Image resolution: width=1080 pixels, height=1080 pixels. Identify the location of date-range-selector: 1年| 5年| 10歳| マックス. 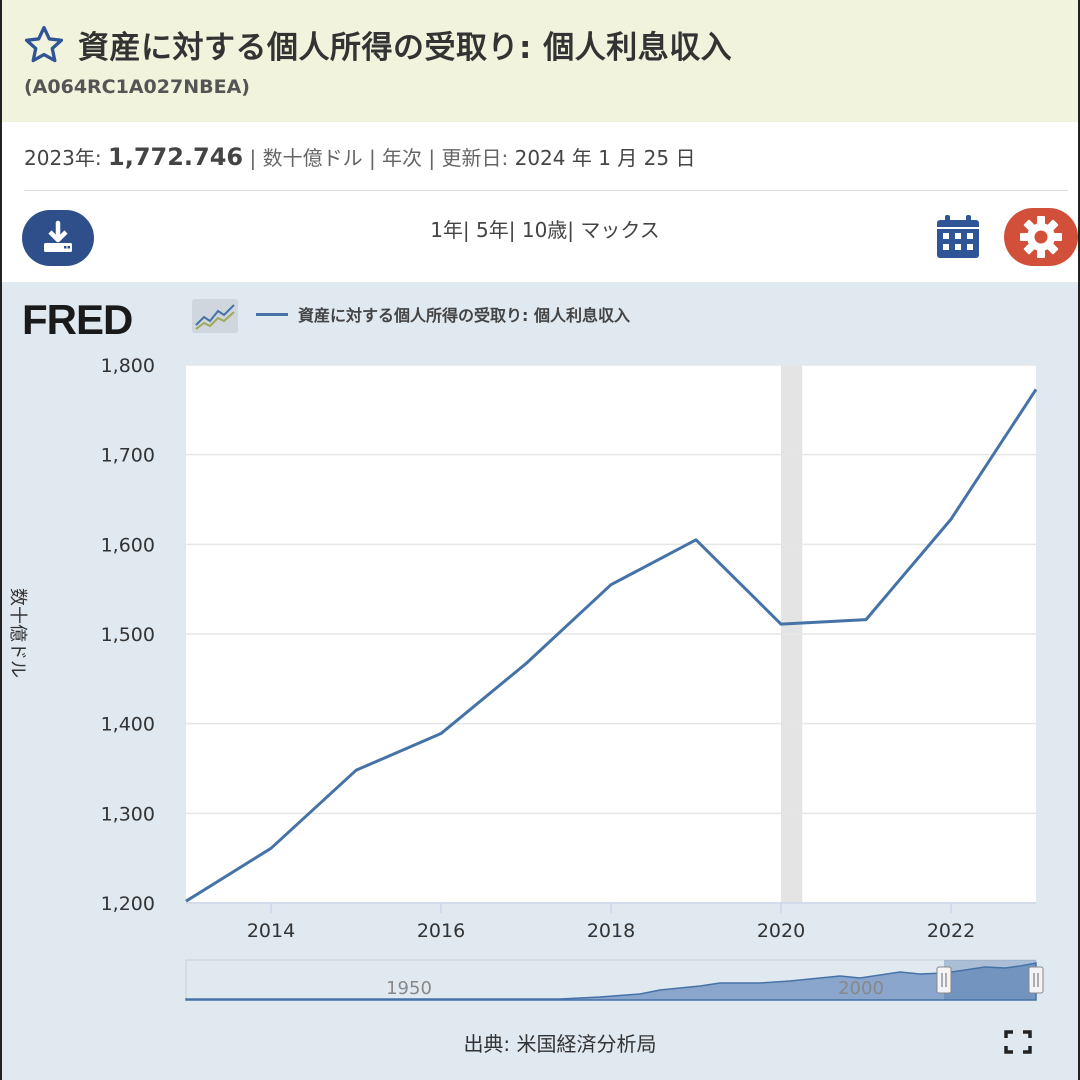
(545, 230).